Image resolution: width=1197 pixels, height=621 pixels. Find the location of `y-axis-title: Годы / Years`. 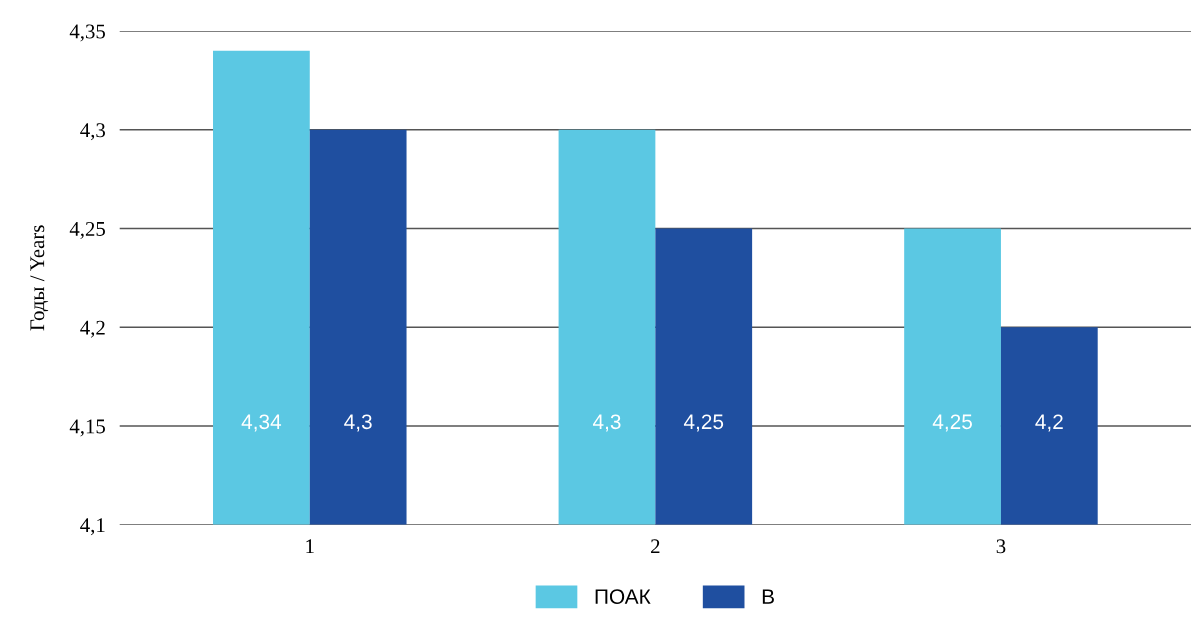

y-axis-title: Годы / Years is located at coordinates (39, 278).